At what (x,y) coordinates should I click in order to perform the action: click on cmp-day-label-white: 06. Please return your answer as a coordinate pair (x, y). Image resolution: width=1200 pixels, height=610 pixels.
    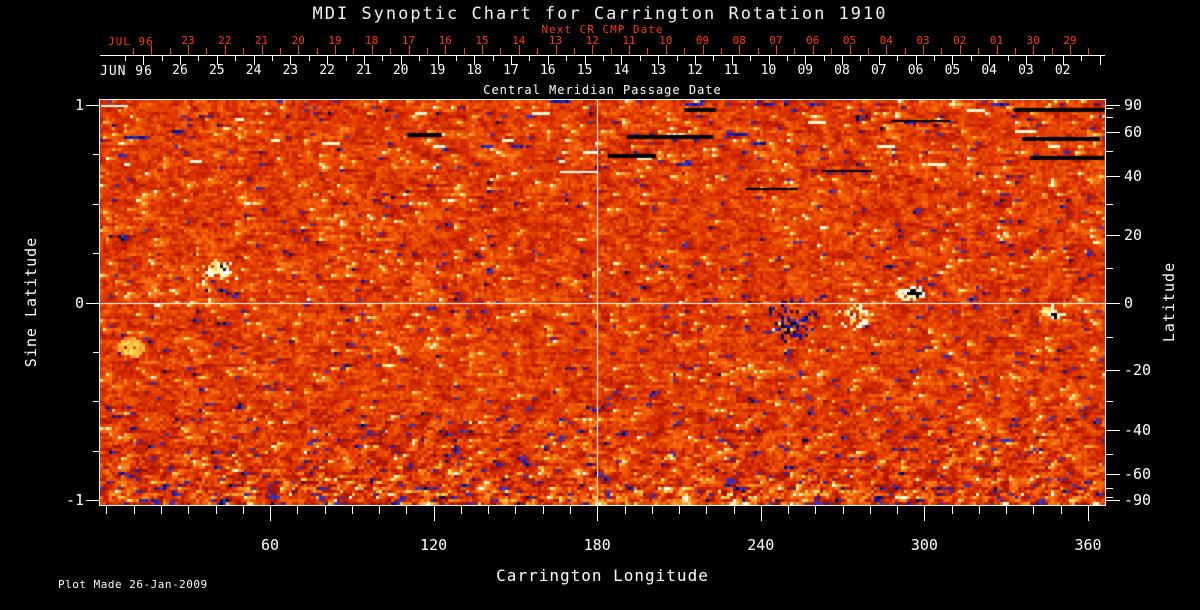
    Looking at the image, I should click on (915, 70).